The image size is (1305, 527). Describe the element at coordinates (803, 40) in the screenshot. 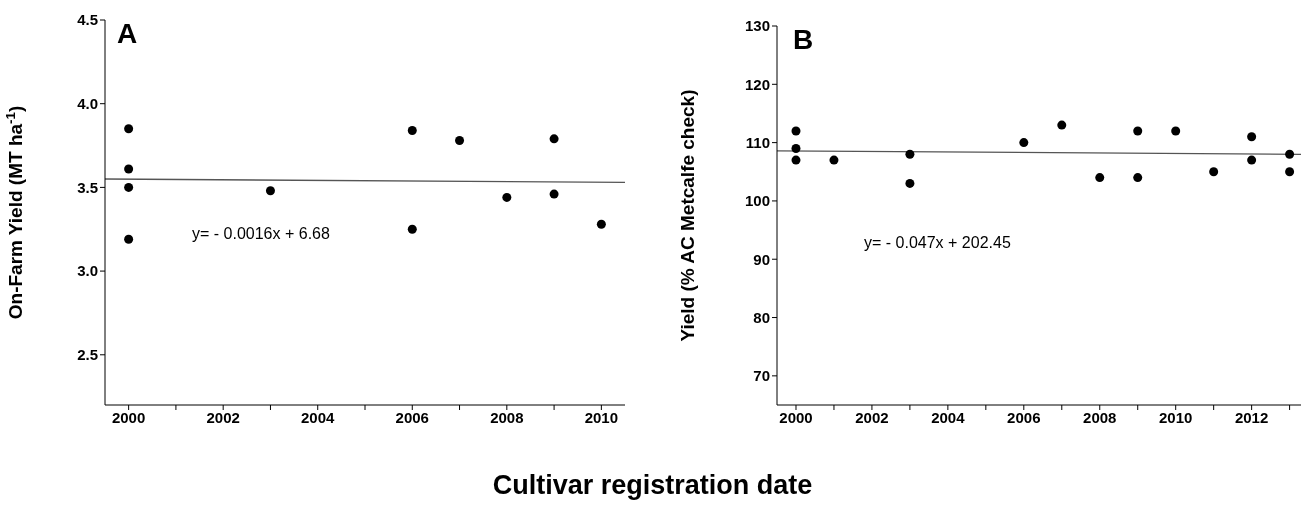

I see `annotation: B` at that location.